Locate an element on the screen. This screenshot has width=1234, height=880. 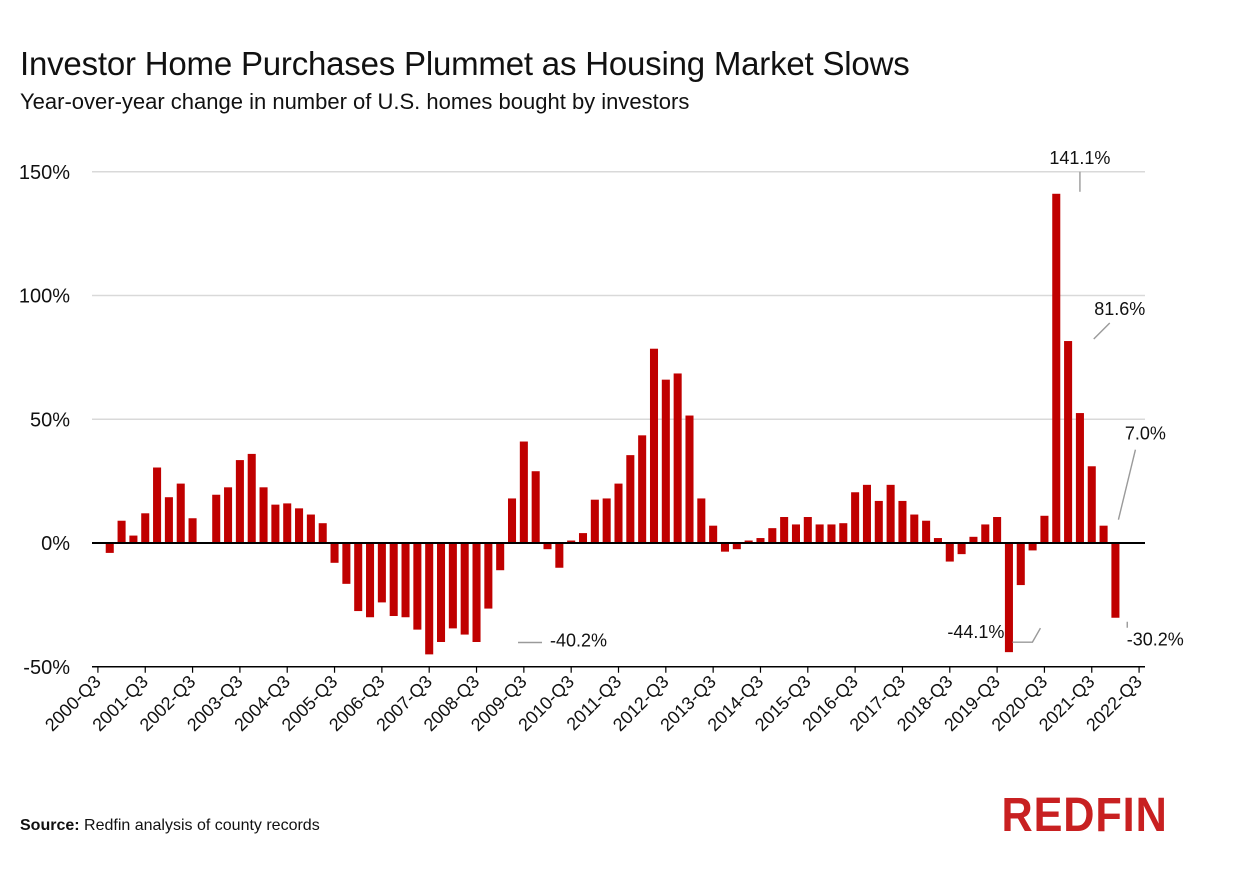
data-label: 81.6% is located at coordinates (1119, 309).